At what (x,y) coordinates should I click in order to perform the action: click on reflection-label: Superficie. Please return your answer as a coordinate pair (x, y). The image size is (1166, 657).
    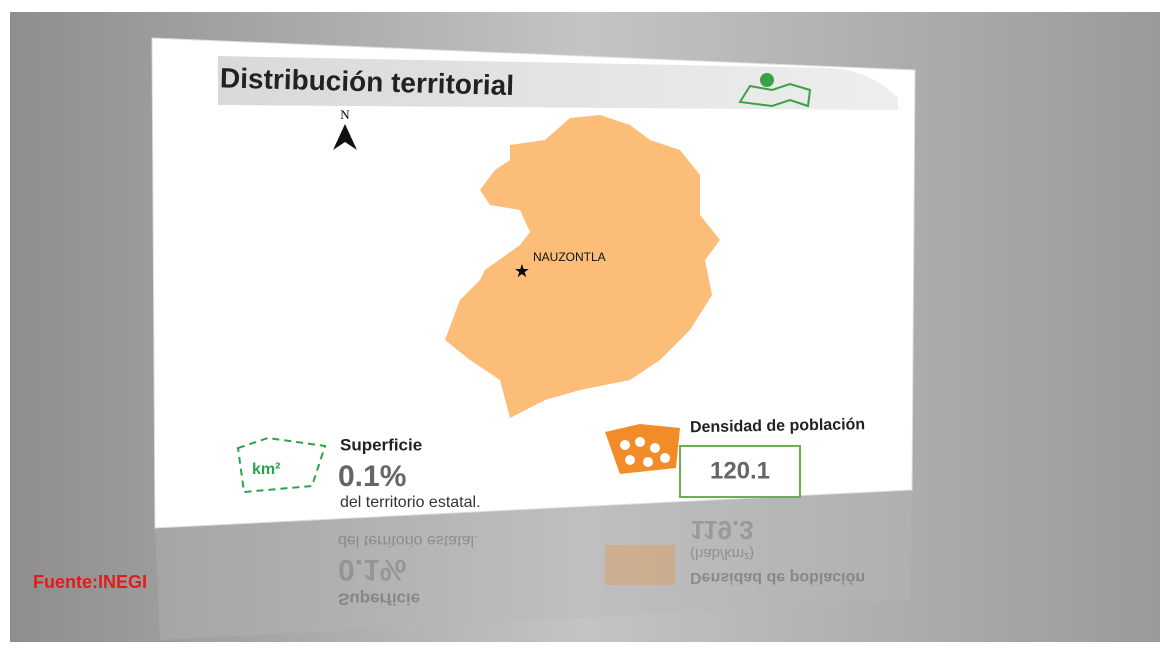
    Looking at the image, I should click on (379, 599).